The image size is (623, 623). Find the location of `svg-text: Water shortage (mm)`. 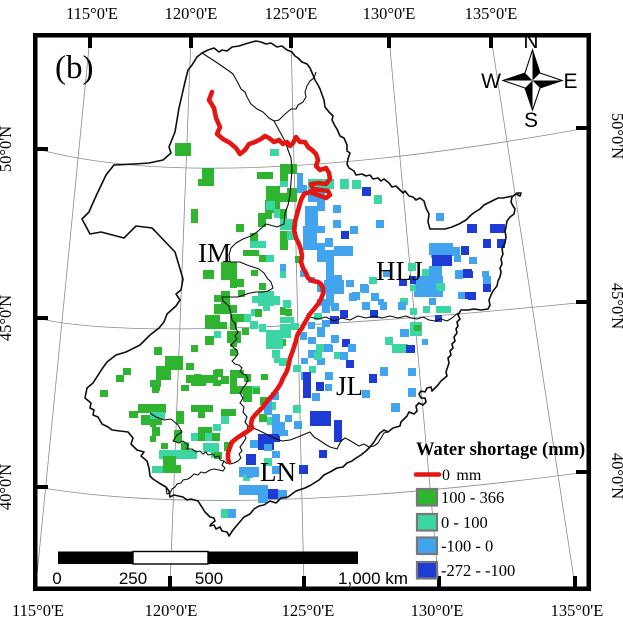

svg-text: Water shortage (mm) is located at coordinates (500, 450).